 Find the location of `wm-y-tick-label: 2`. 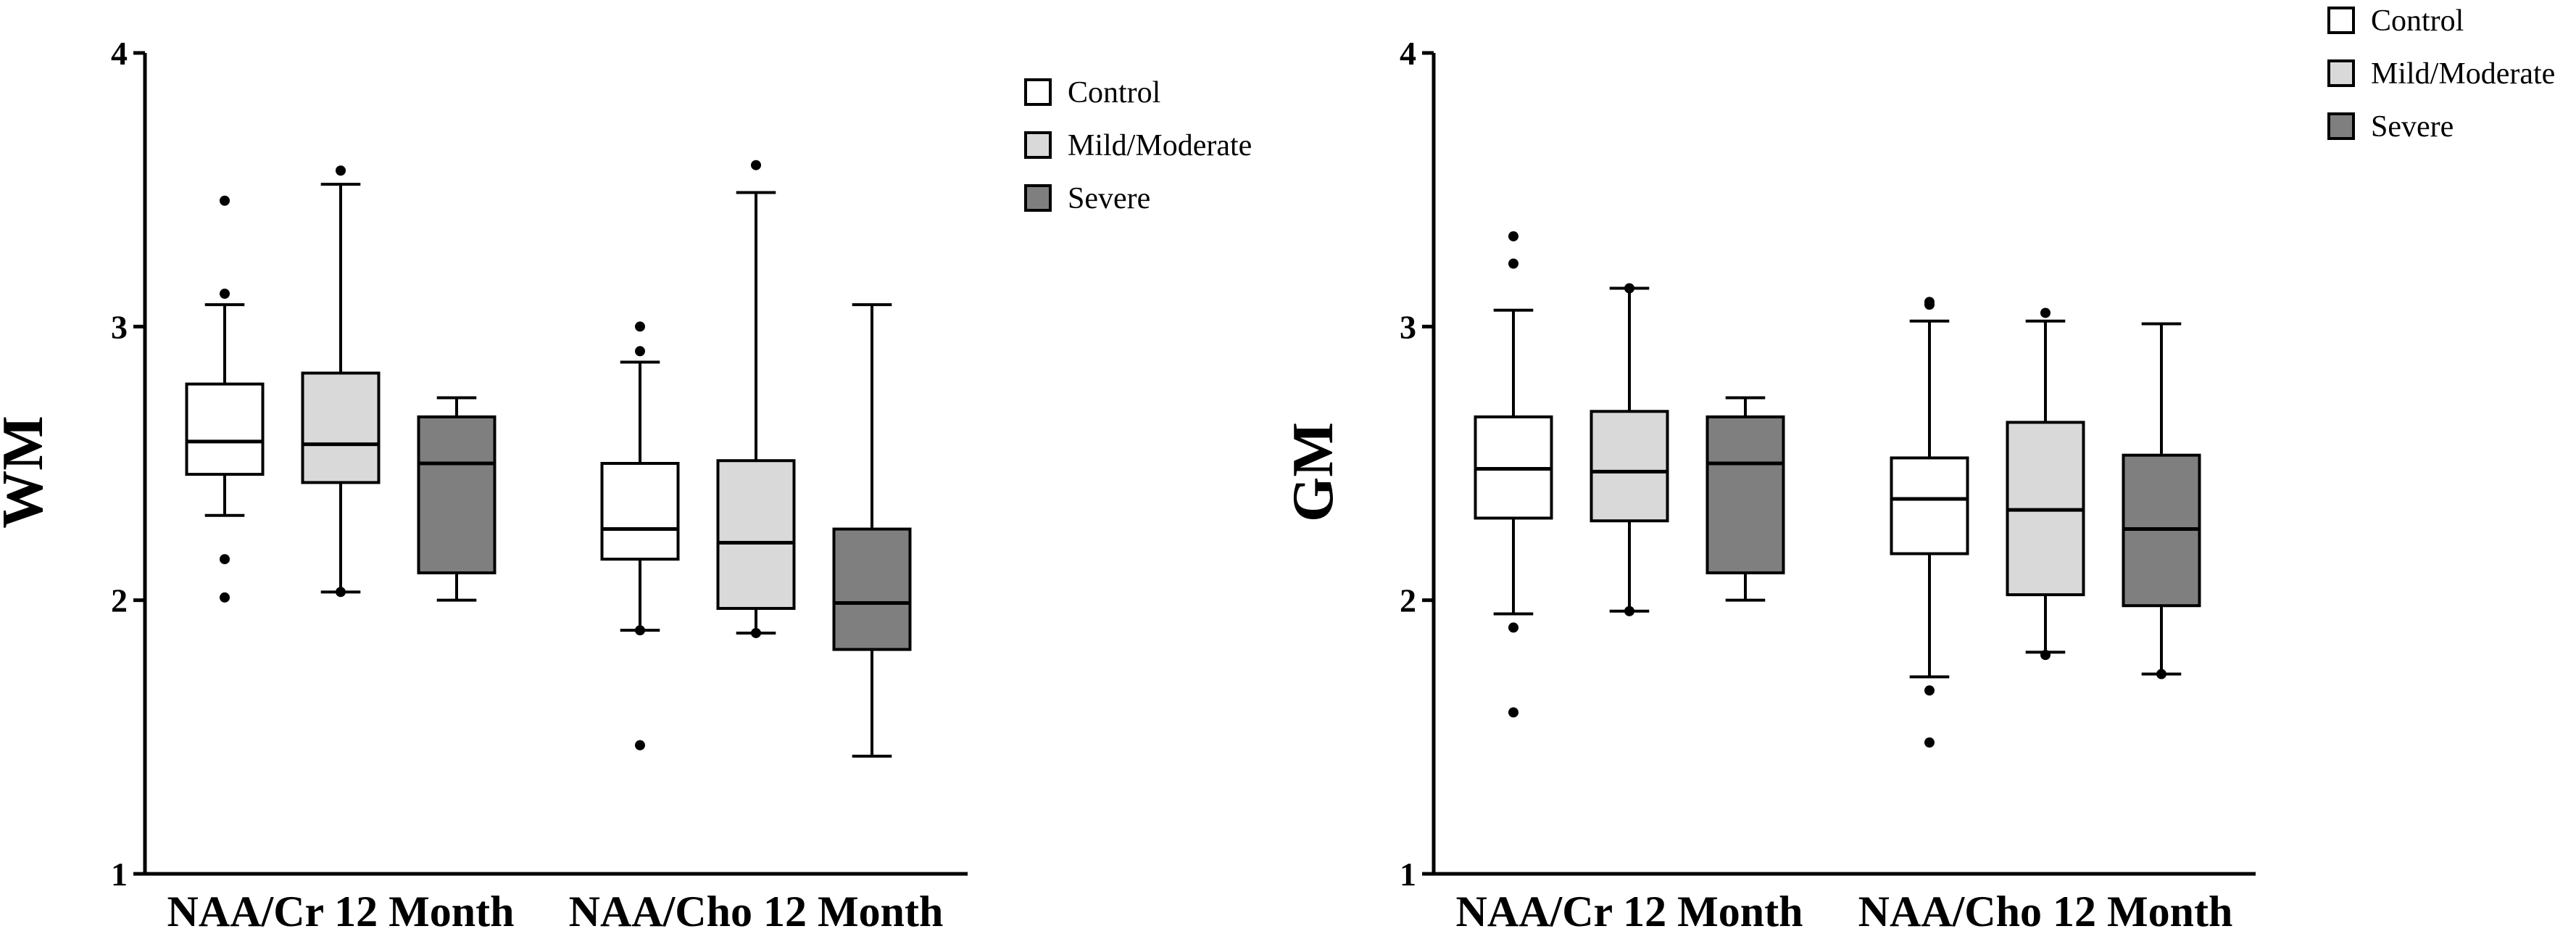

wm-y-tick-label: 2 is located at coordinates (119, 600).